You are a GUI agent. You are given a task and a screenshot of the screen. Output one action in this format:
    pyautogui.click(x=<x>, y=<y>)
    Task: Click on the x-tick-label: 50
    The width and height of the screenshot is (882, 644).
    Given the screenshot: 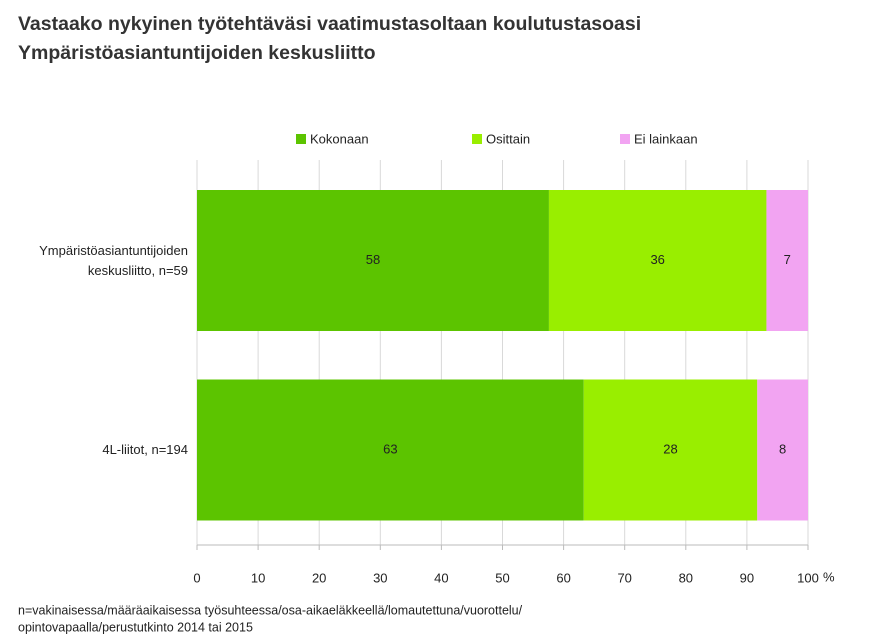 What is the action you would take?
    pyautogui.click(x=502, y=577)
    